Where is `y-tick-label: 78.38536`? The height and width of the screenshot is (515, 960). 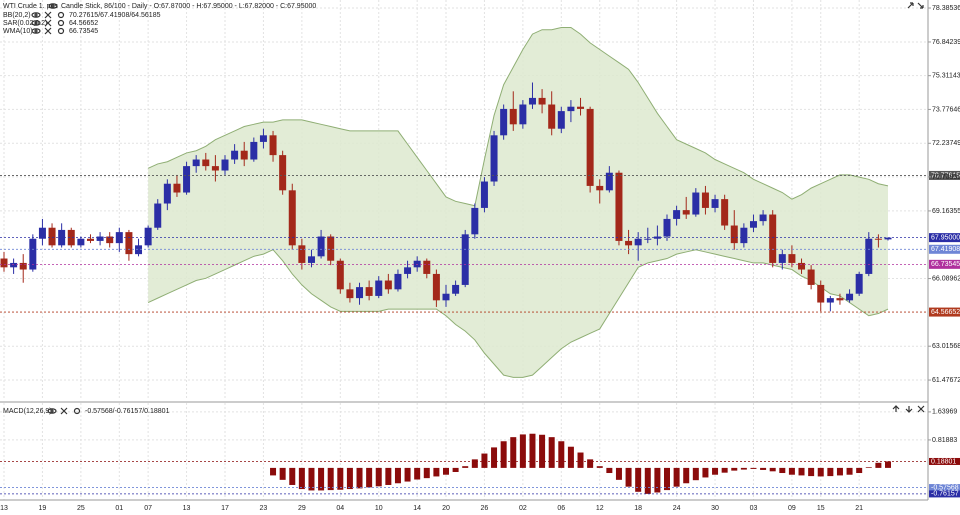 y-tick-label: 78.38536 is located at coordinates (946, 8).